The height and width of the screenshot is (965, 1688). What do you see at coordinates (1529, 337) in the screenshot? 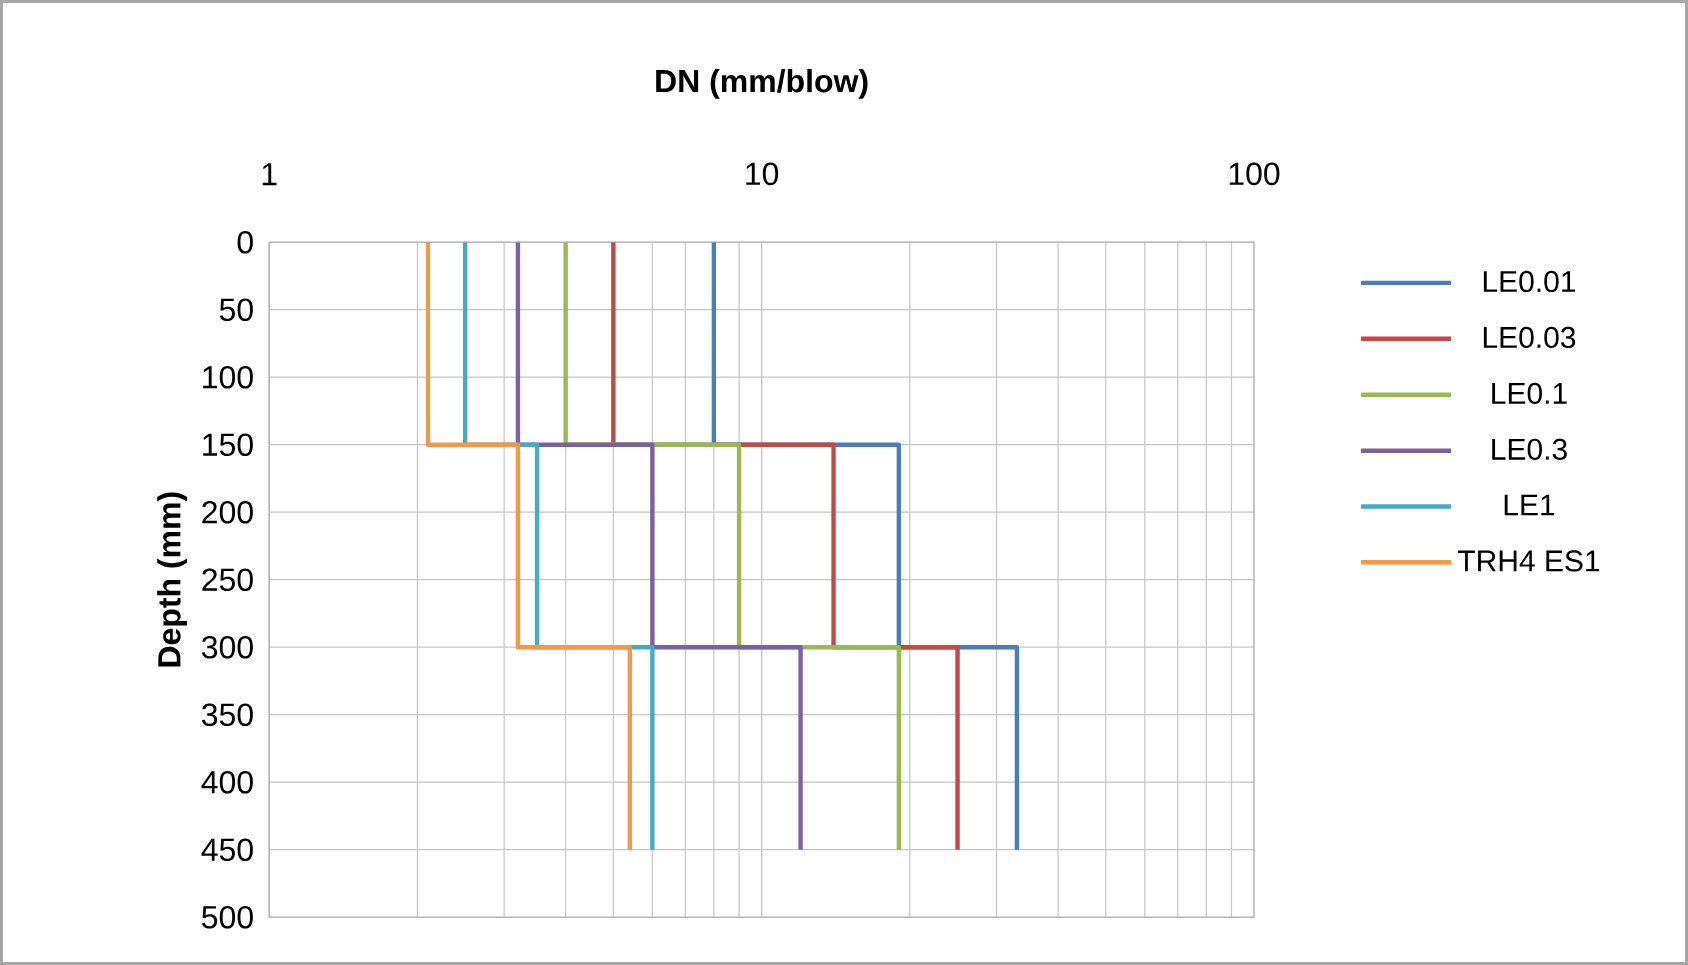
I see `legend-label: LE0.03` at bounding box center [1529, 337].